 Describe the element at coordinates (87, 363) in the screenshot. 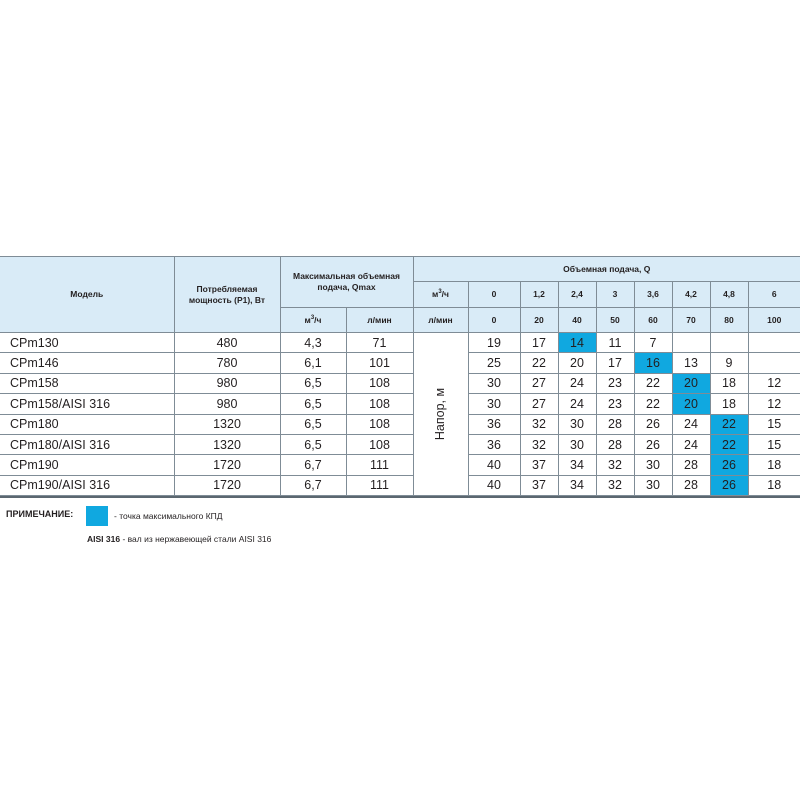

I see `model-cell: СРm146` at that location.